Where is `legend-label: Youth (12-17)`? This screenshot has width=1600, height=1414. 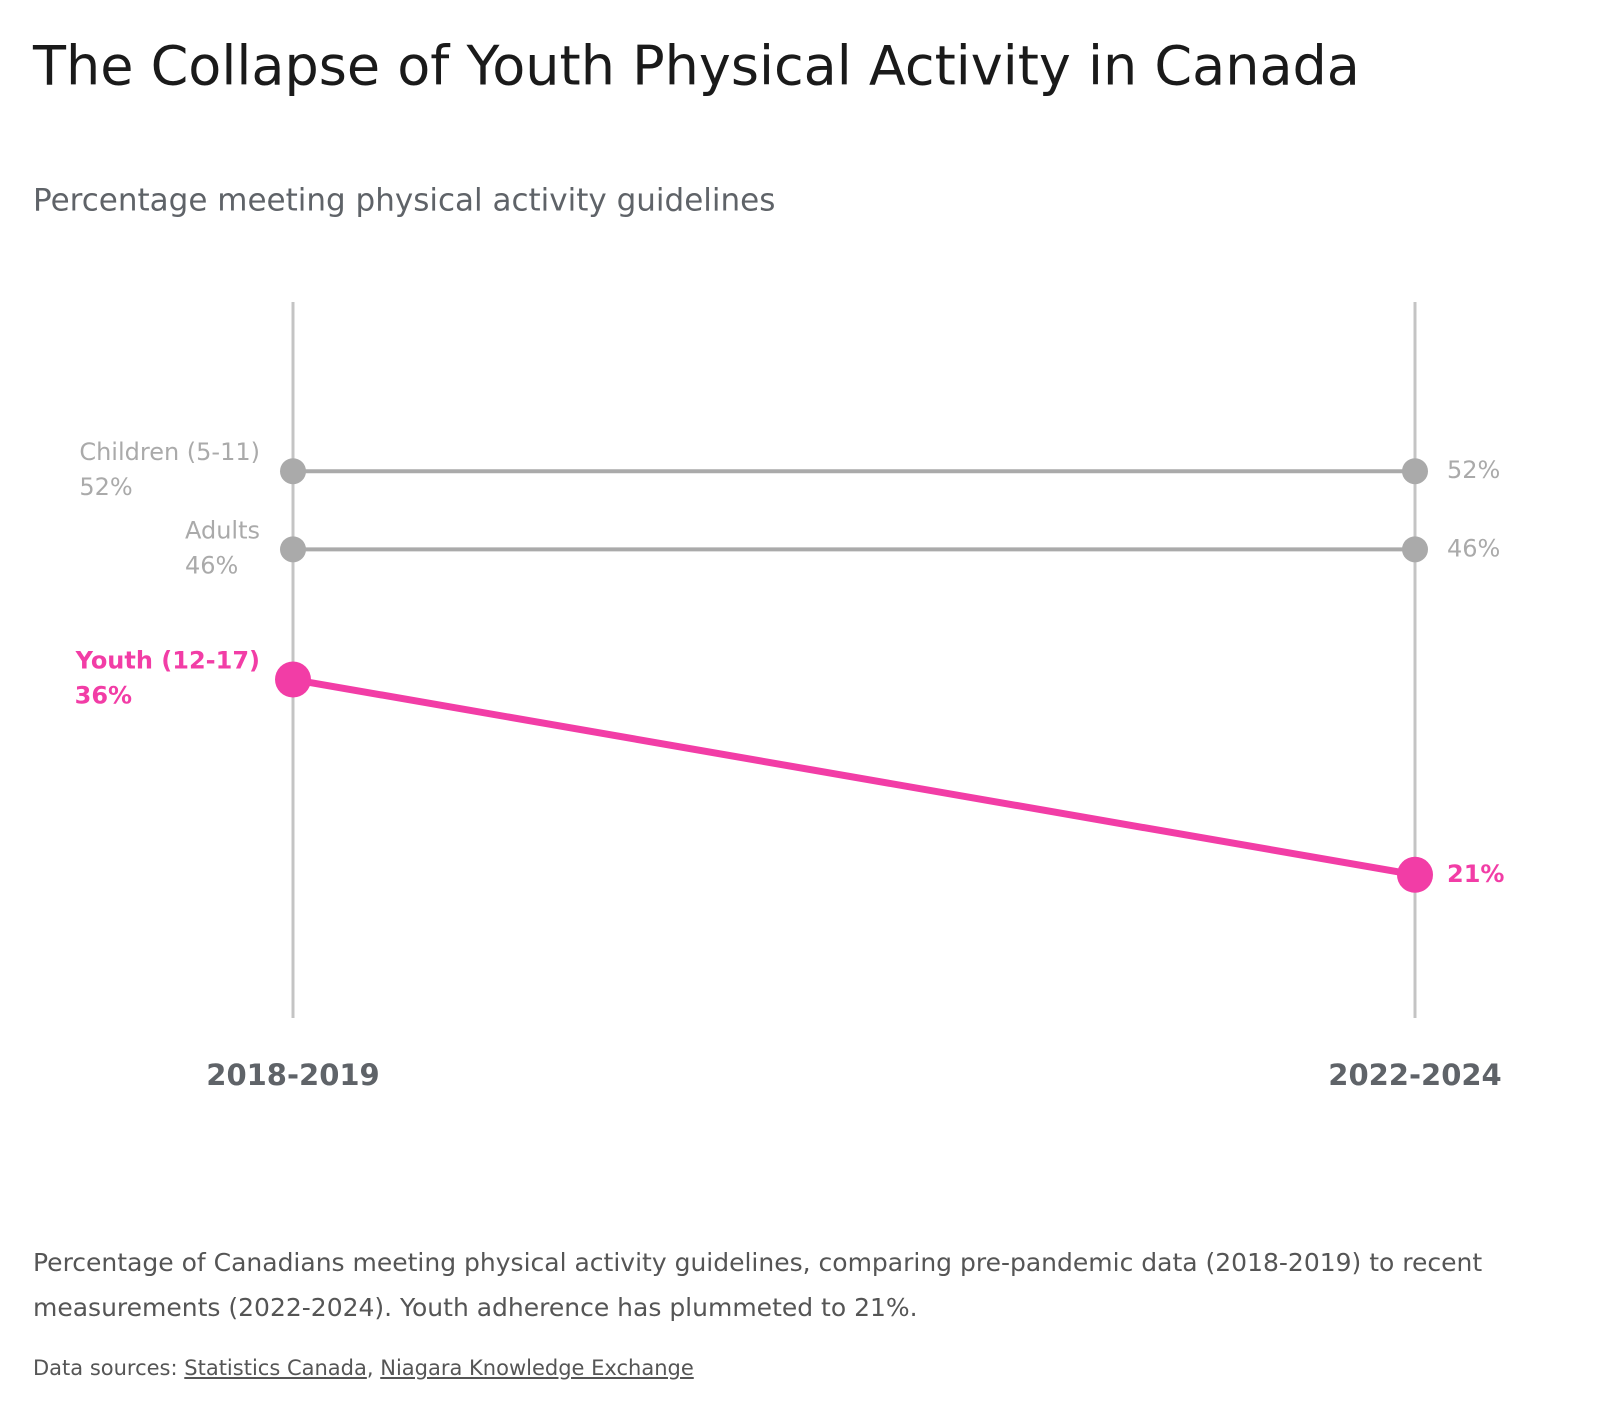 legend-label: Youth (12-17) is located at coordinates (167, 661).